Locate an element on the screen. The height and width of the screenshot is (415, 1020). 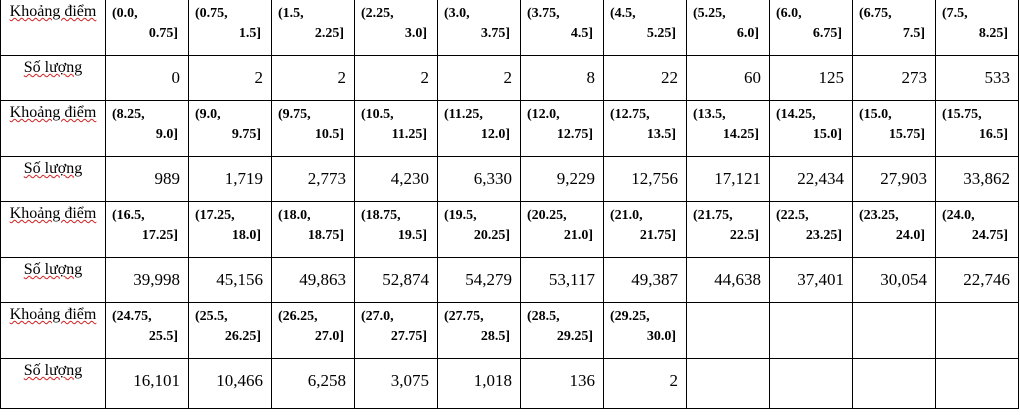
range-cell: (24.75, 25.5] is located at coordinates (147, 330).